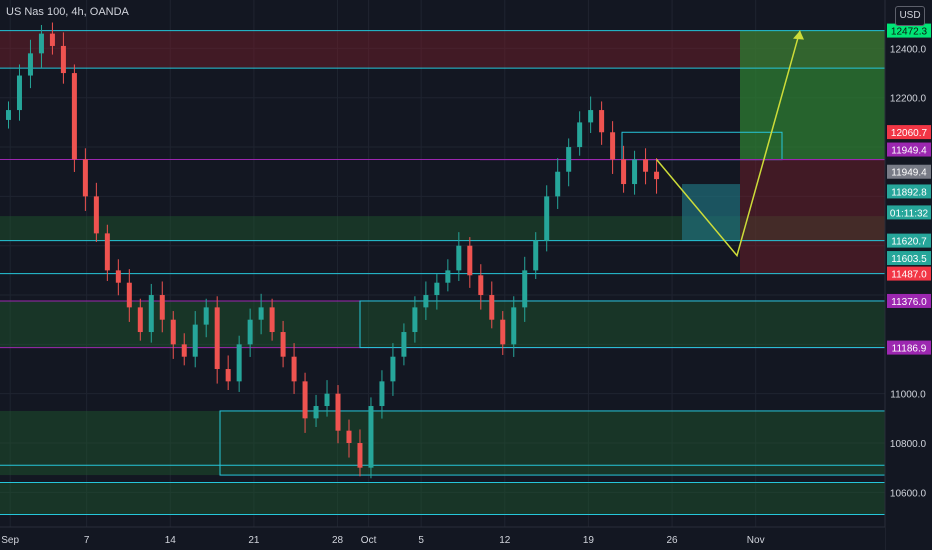 The image size is (932, 550). I want to click on price-label: 11949.4, so click(909, 173).